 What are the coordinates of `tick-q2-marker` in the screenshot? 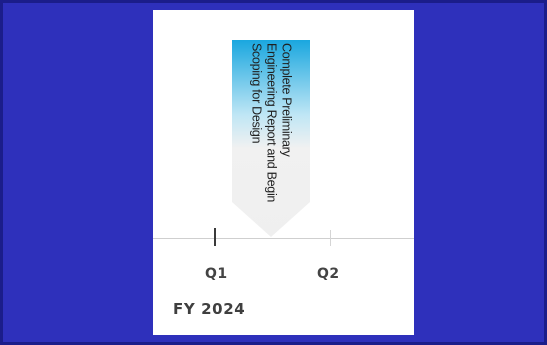 It's located at (330, 238).